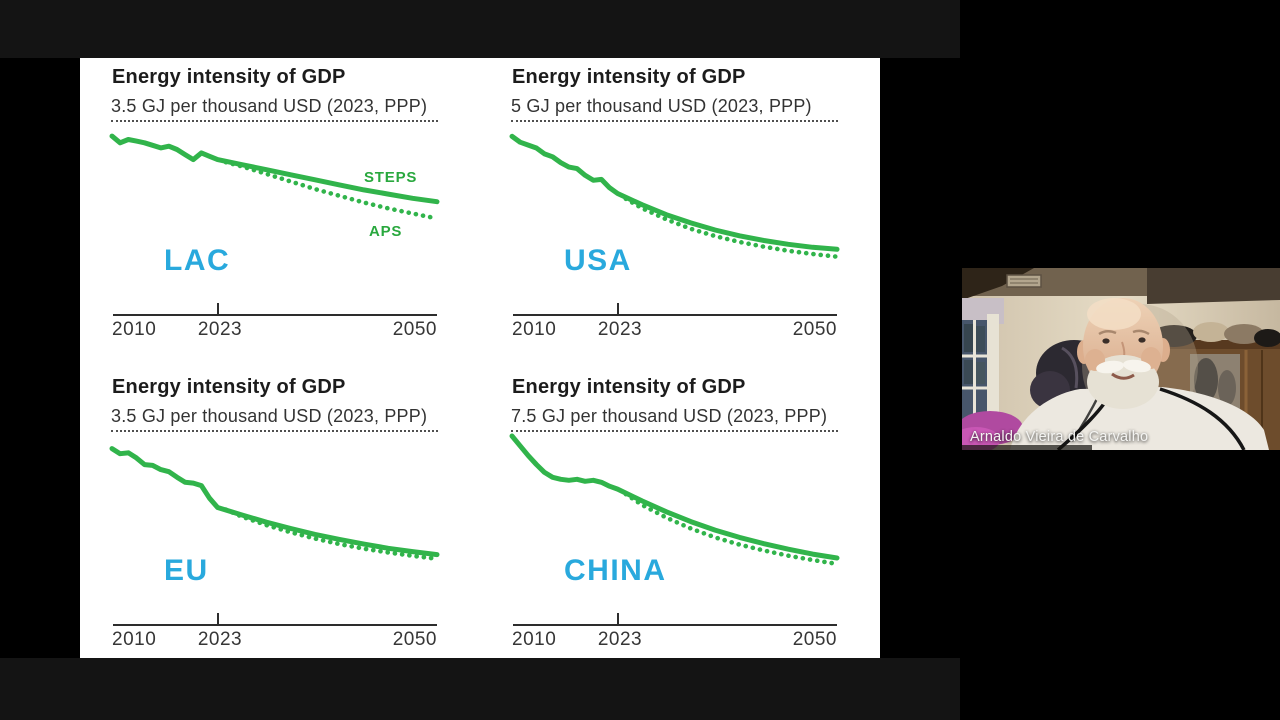 The image size is (1280, 720). Describe the element at coordinates (1059, 437) in the screenshot. I see `participant-name-label: Arnaldo Vieira de Carvalho` at that location.